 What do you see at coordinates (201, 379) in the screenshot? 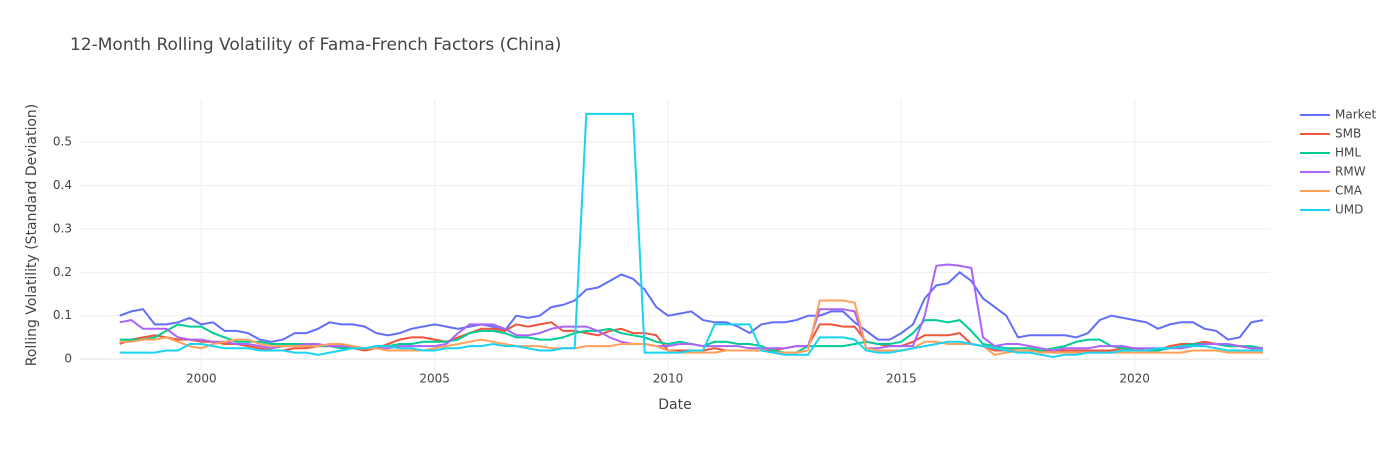
I see `x-tick-label: 2000` at bounding box center [201, 379].